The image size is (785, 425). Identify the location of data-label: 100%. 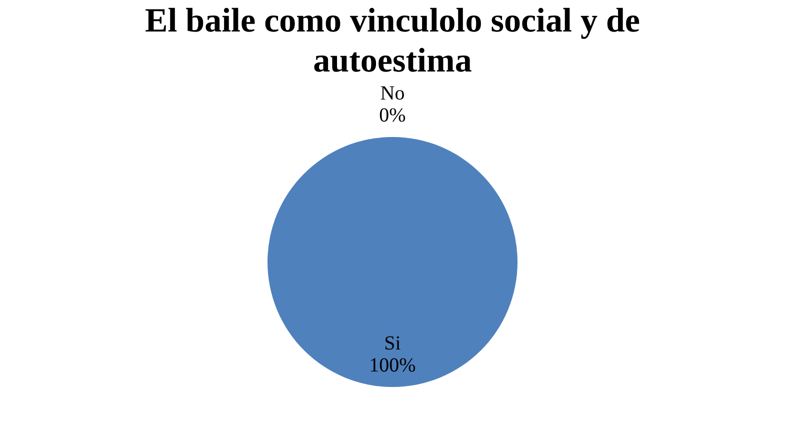
(392, 365).